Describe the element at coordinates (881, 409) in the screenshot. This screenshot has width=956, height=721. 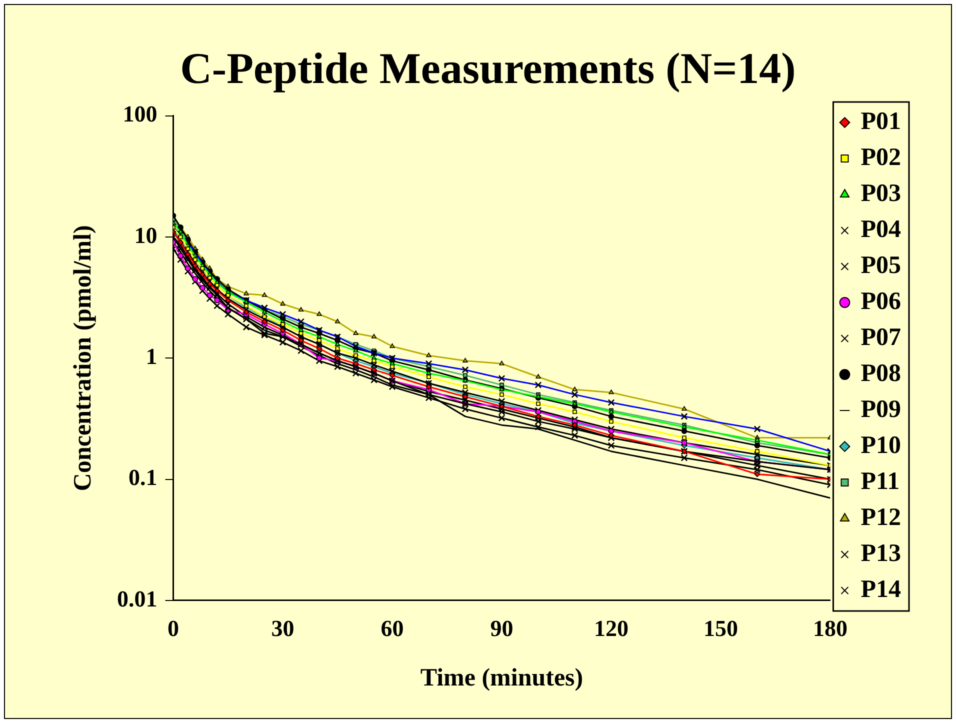
I see `legend-label: P09` at that location.